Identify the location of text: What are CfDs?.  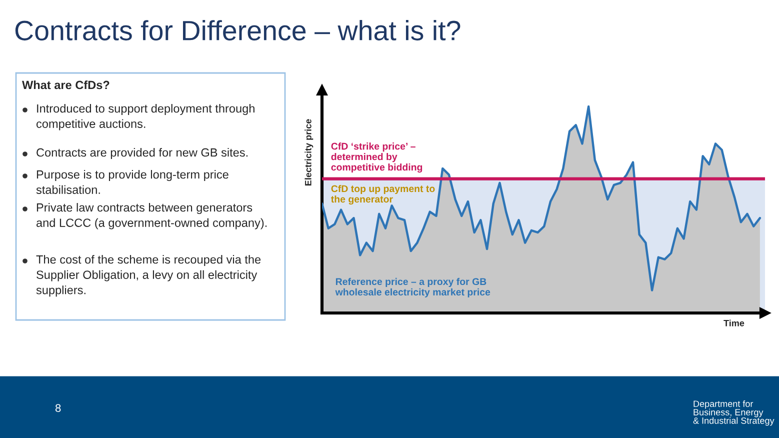
(66, 85).